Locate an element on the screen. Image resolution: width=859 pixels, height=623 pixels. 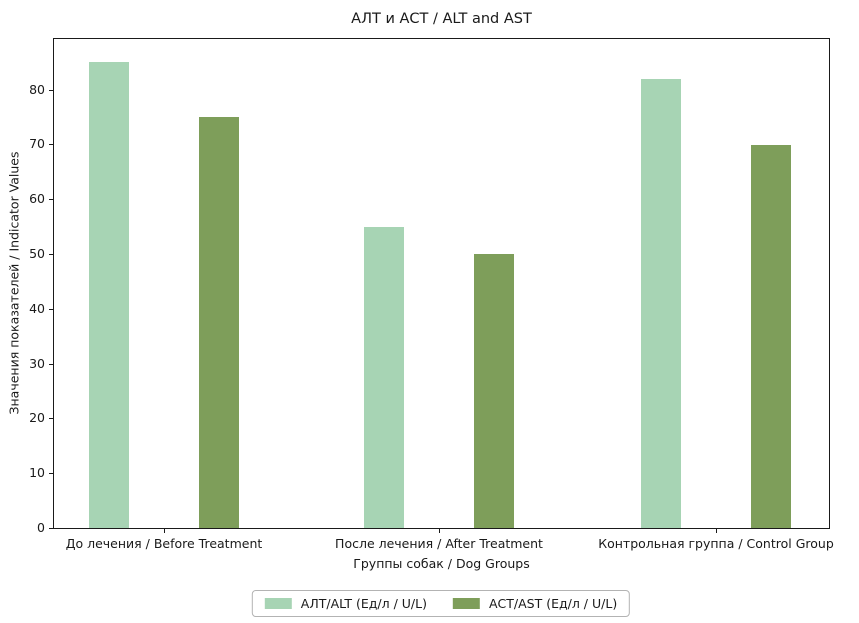
y-tick-label-0: 0 is located at coordinates (41, 527).